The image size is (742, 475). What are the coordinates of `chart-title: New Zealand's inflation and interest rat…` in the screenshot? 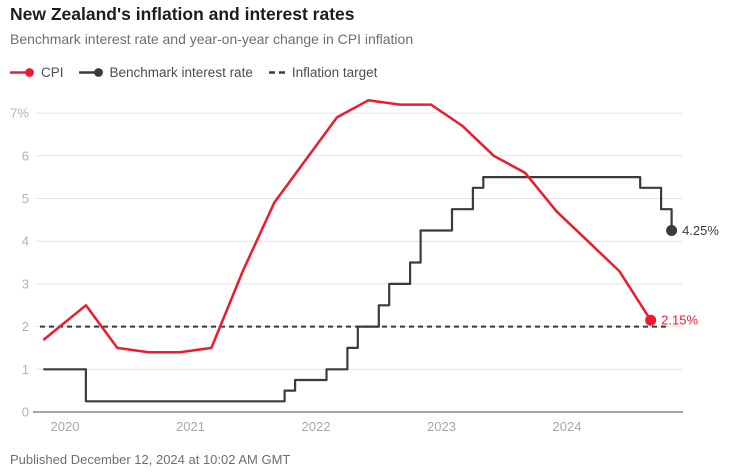 It's located at (182, 14).